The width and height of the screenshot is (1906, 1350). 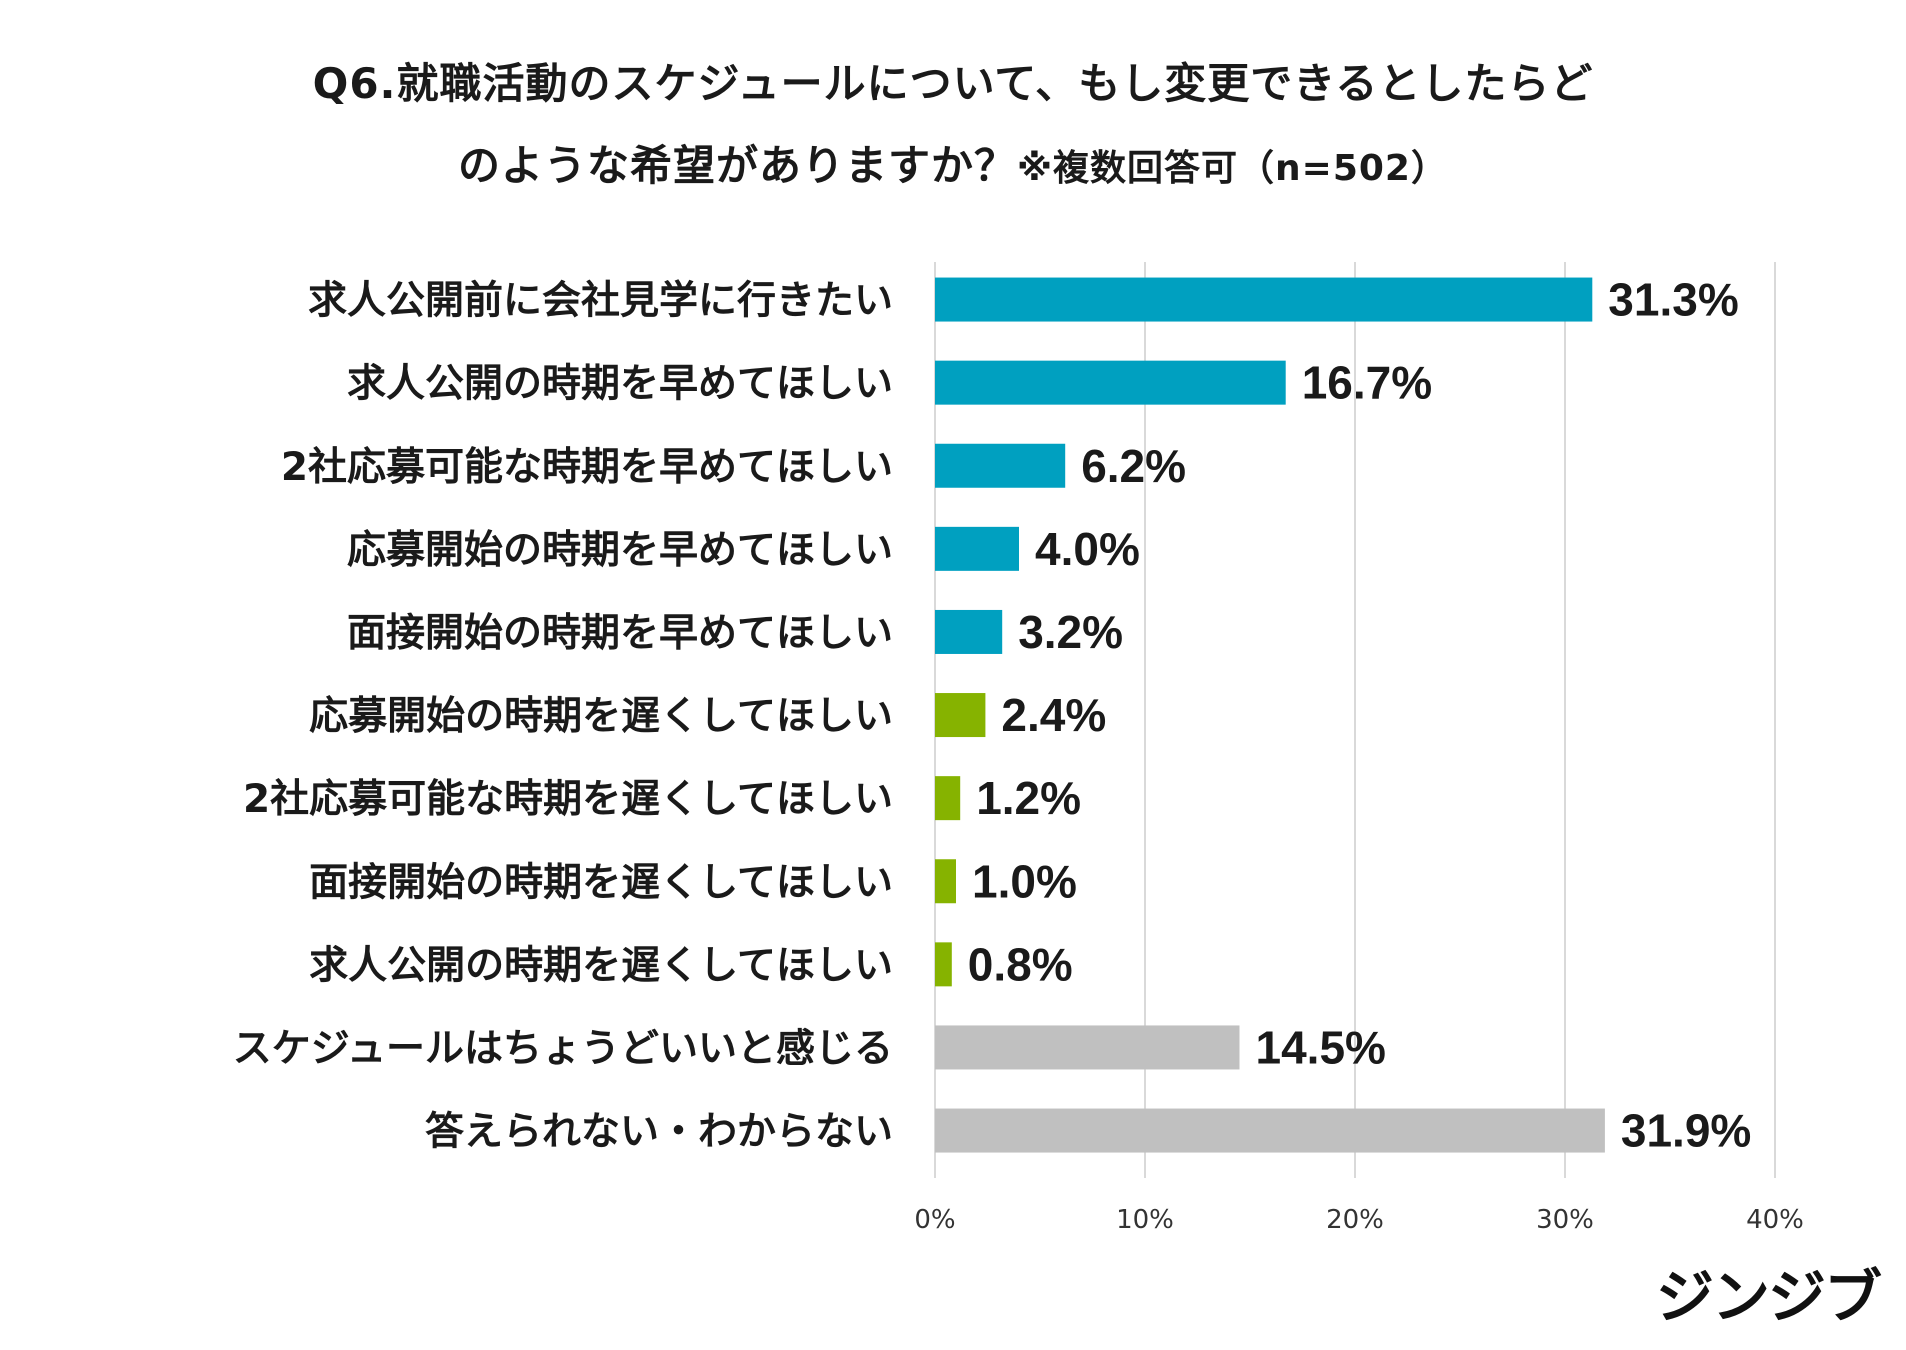 I want to click on data-label: 2.4%, so click(x=1053, y=715).